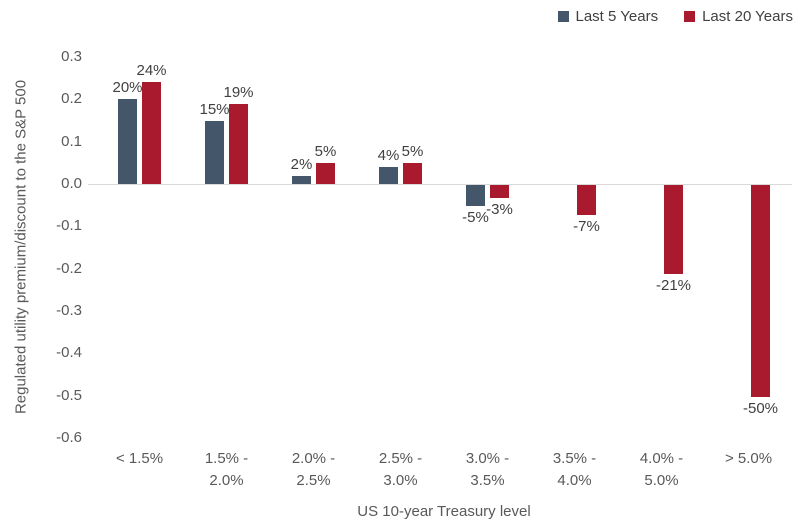 The width and height of the screenshot is (803, 528). I want to click on y-tick-label: 0.1, so click(71, 141).